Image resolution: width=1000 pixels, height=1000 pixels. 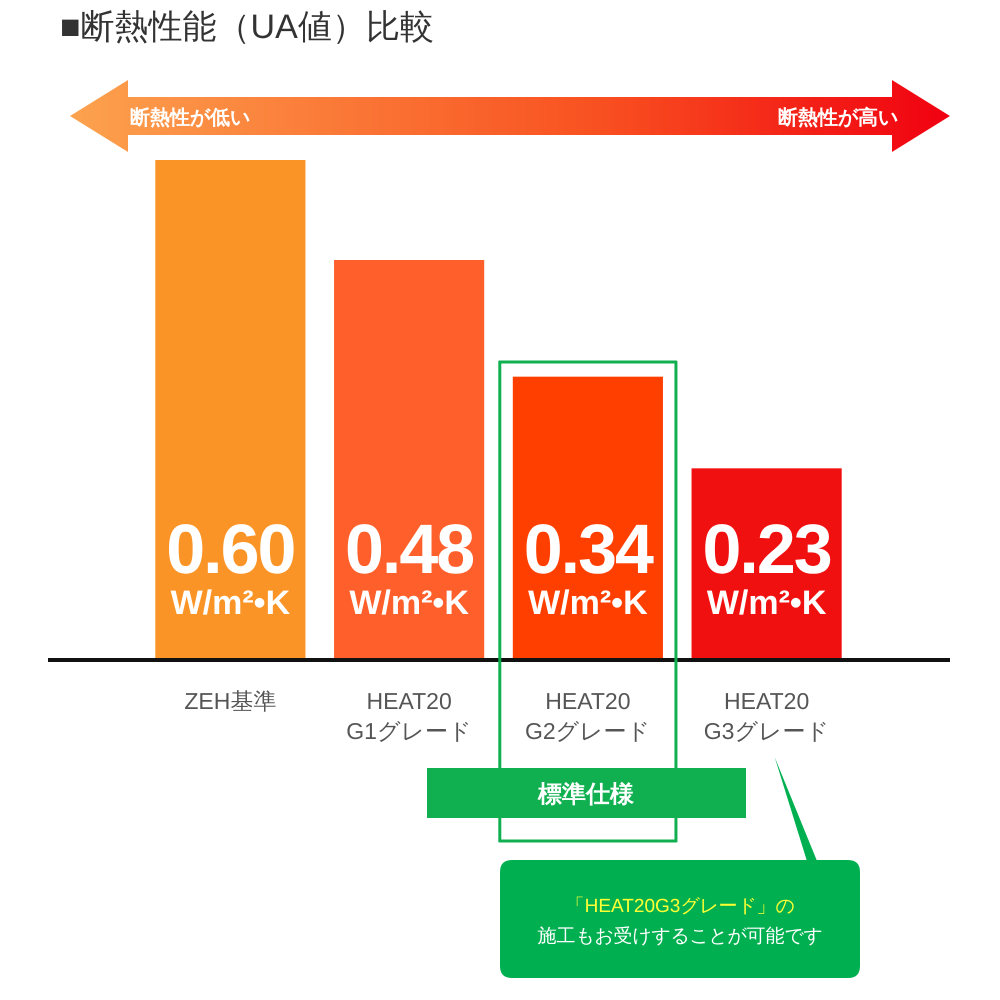 I want to click on data-label: 0.23 W/m²•K, so click(x=766, y=566).